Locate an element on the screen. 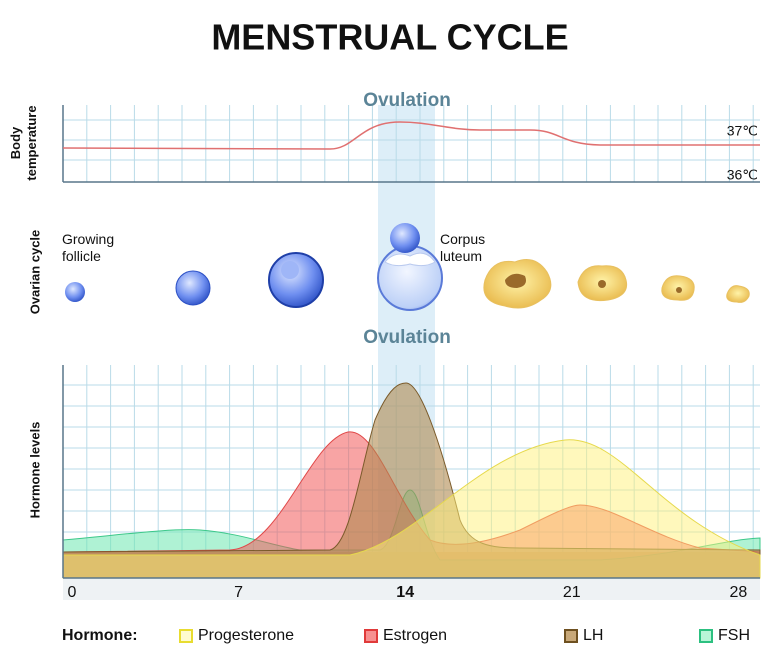 The width and height of the screenshot is (780, 666). label-line: follicle is located at coordinates (81, 256).